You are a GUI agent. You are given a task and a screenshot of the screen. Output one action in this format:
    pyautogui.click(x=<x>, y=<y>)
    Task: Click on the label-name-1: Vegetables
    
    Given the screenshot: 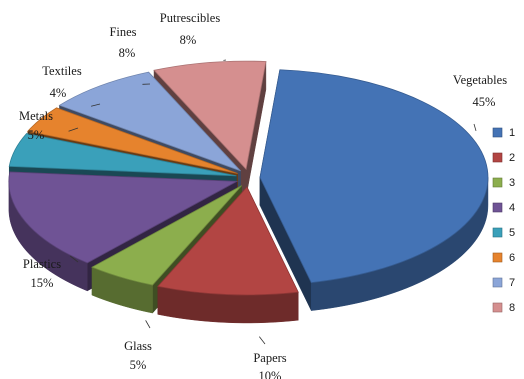 What is the action you would take?
    pyautogui.click(x=480, y=80)
    